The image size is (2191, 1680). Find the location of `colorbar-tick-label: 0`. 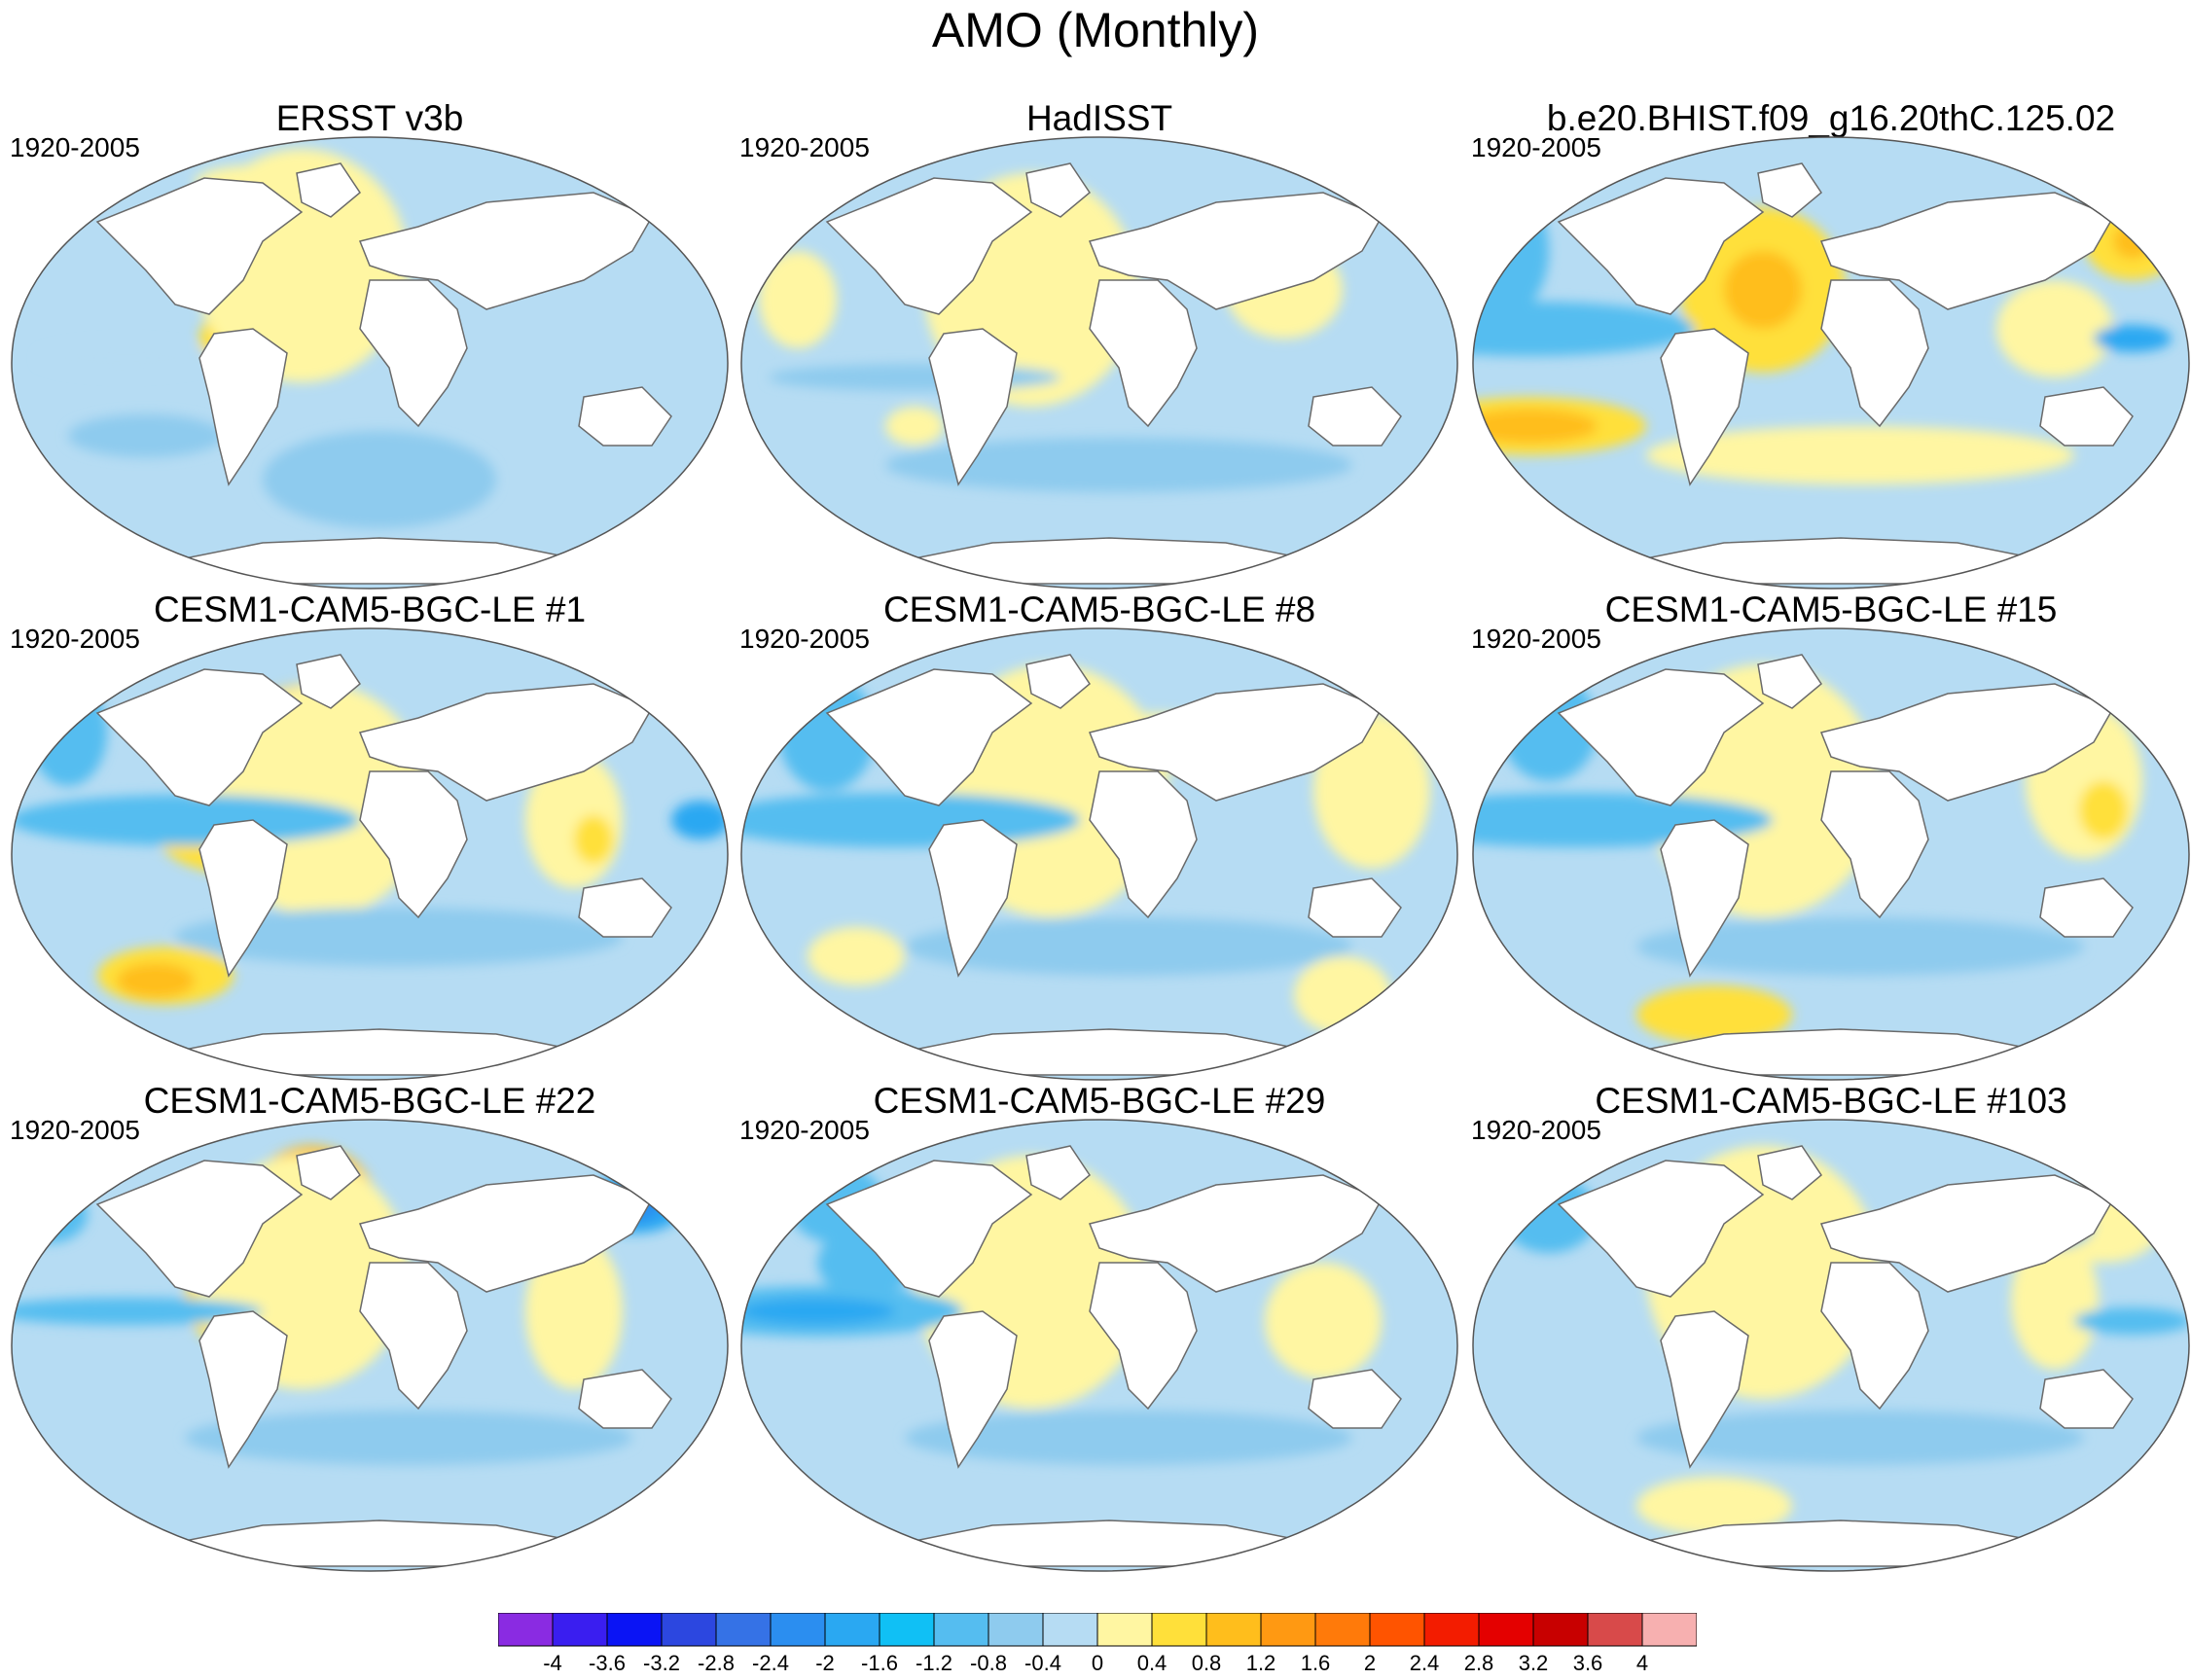

colorbar-tick-label: 0 is located at coordinates (1097, 1663).